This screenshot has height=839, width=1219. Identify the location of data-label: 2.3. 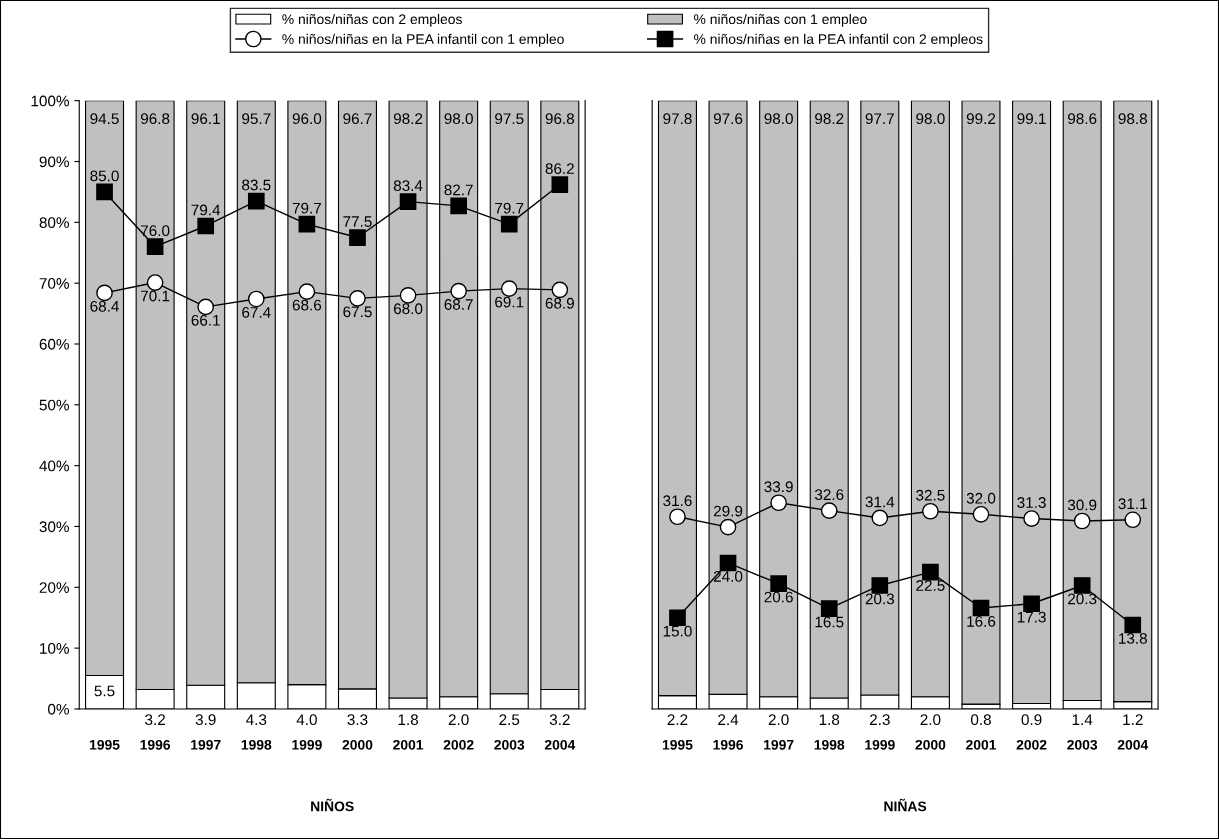
(879, 720).